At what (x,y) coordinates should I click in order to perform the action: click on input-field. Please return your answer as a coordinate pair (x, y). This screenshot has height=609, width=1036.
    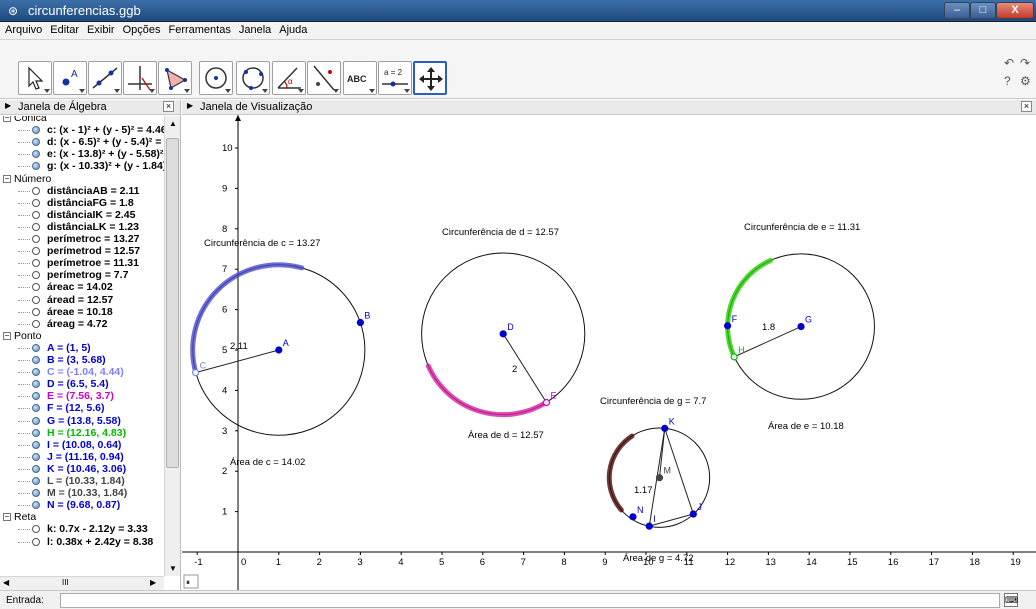
    Looking at the image, I should click on (530, 600).